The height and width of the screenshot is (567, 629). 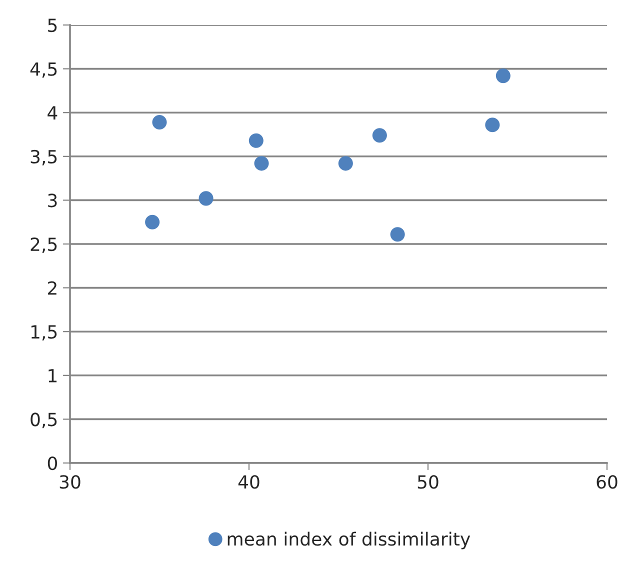 What do you see at coordinates (428, 482) in the screenshot?
I see `x-tick-label: 50` at bounding box center [428, 482].